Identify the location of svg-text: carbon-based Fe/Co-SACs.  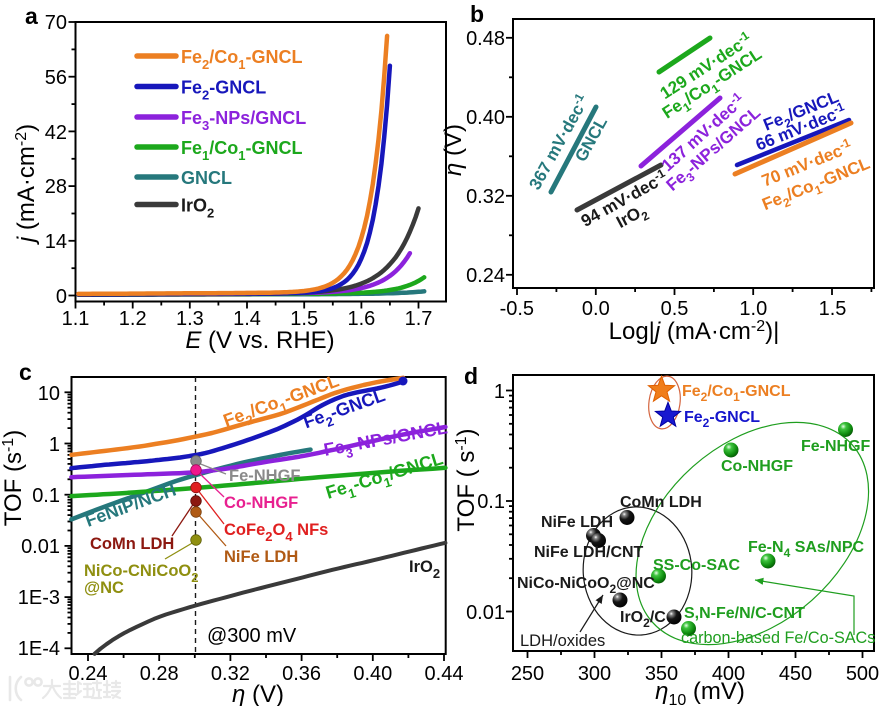
(778, 638).